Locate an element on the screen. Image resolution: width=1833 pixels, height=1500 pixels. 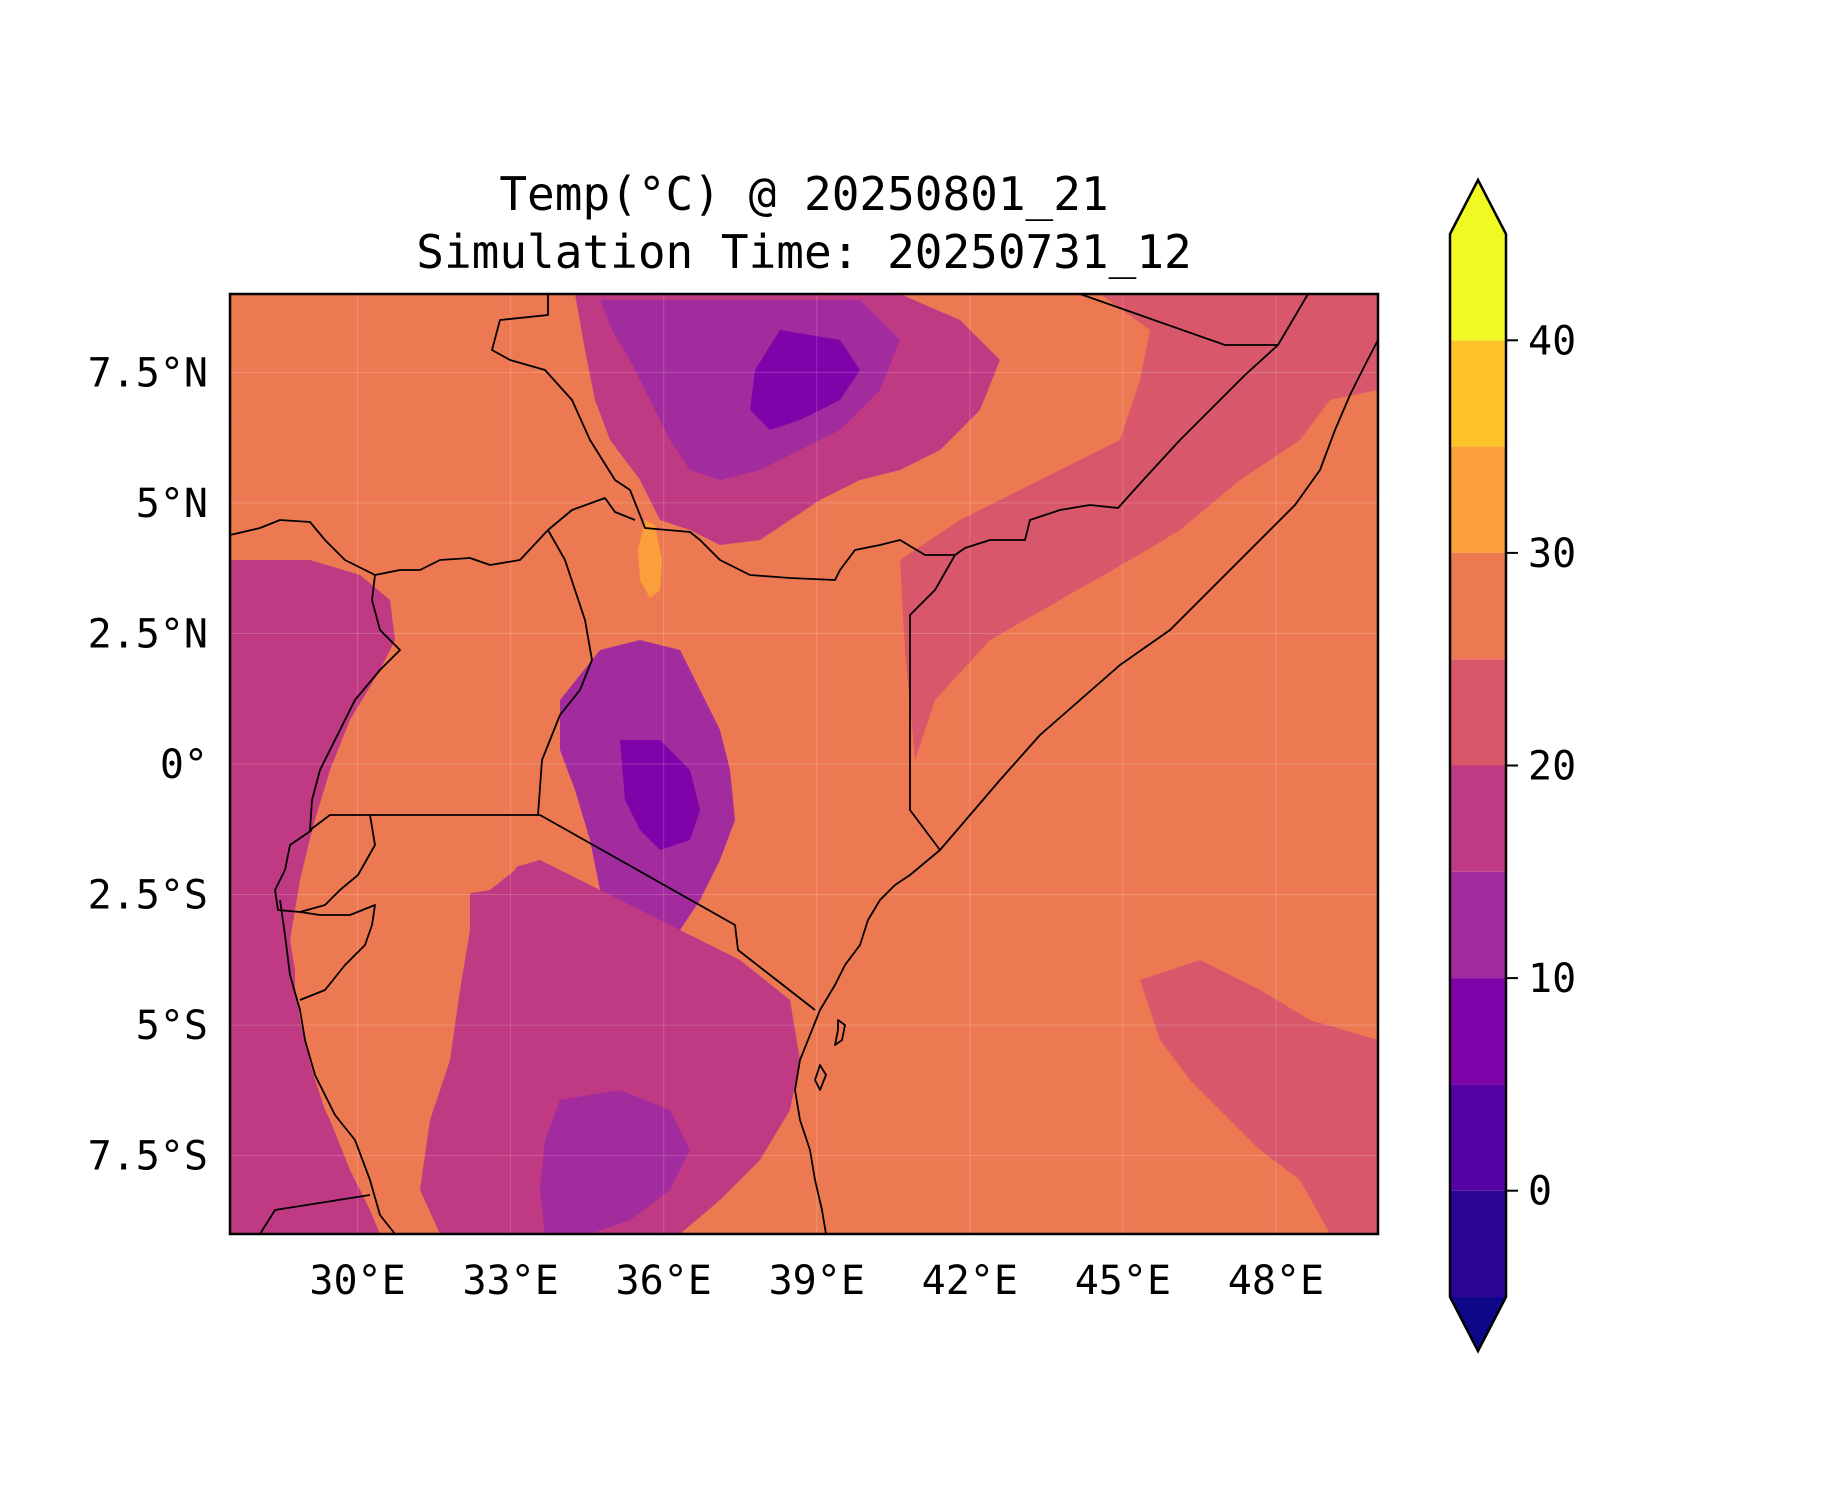
y-tick-label: 7.5°N is located at coordinates (148, 373).